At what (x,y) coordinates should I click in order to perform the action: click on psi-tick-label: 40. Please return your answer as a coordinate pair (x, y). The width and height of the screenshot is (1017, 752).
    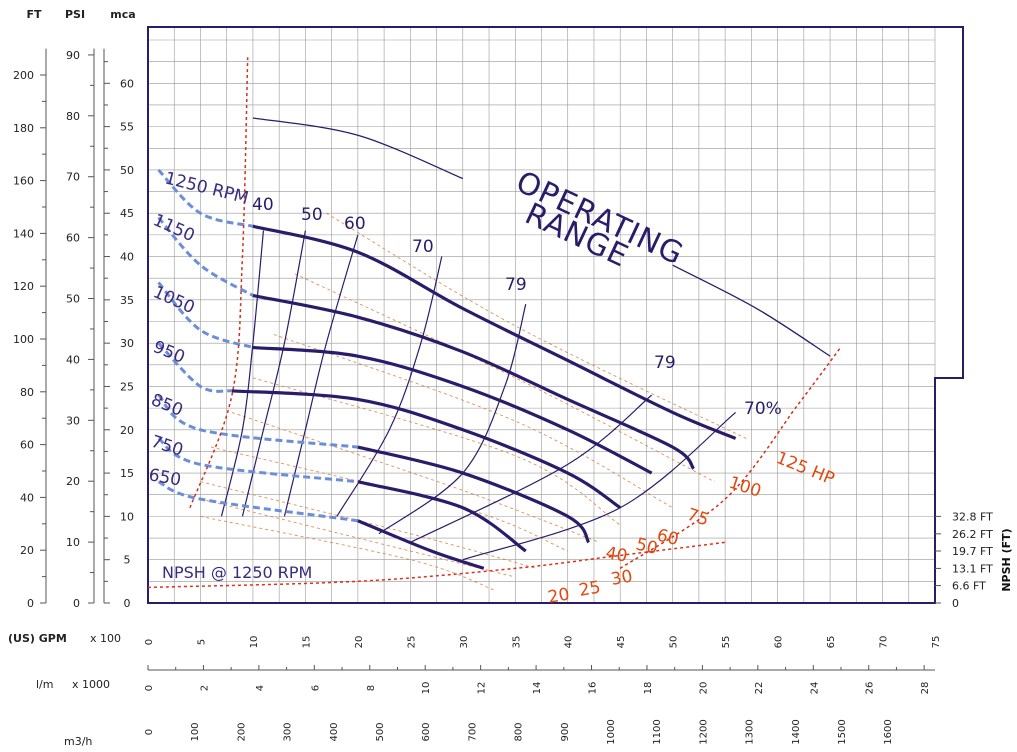
    Looking at the image, I should click on (73, 359).